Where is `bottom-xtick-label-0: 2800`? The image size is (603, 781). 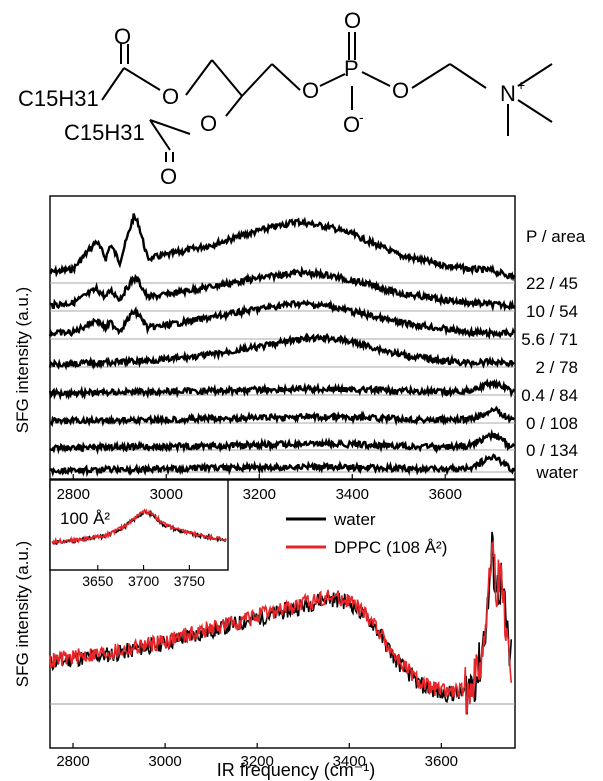
bottom-xtick-label-0: 2800 is located at coordinates (72, 761).